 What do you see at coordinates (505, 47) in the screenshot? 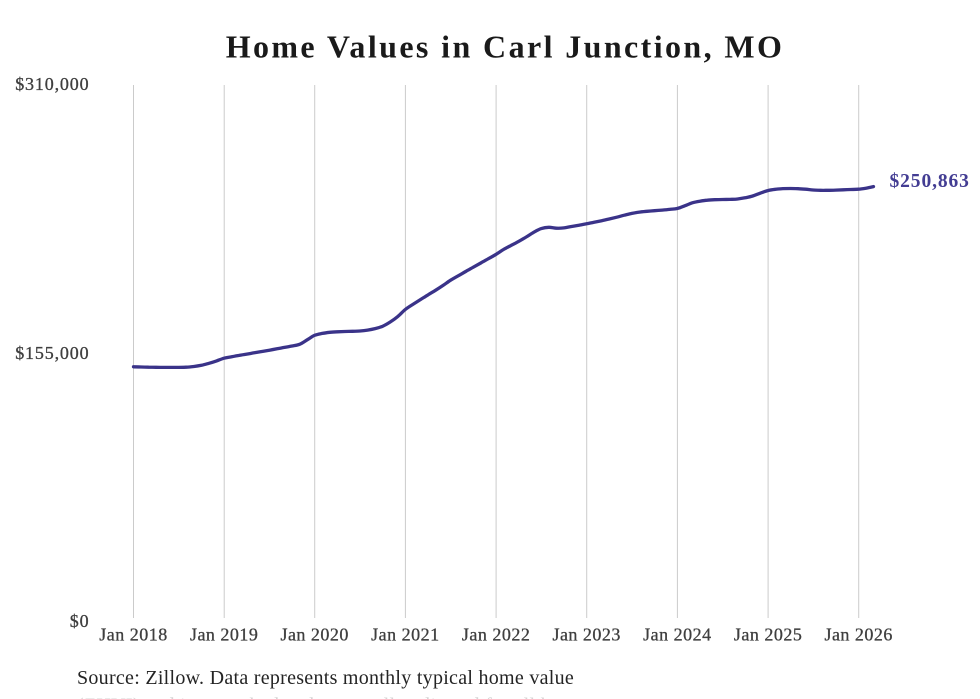
I see `svg-text:Home Values in Carl Junction,: Home Values in Carl Junction, MO` at bounding box center [505, 47].